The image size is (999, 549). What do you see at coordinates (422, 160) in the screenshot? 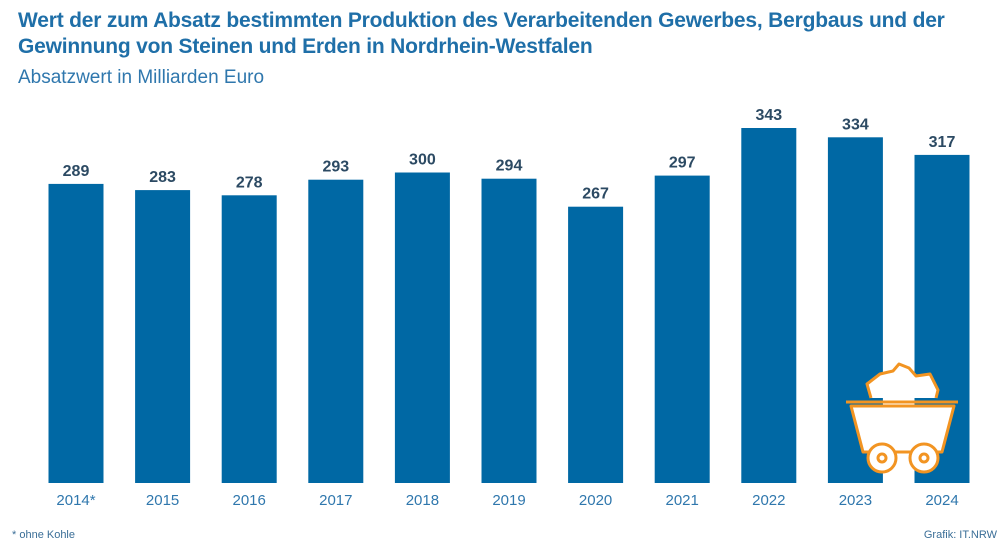
I see `value-label: 300` at bounding box center [422, 160].